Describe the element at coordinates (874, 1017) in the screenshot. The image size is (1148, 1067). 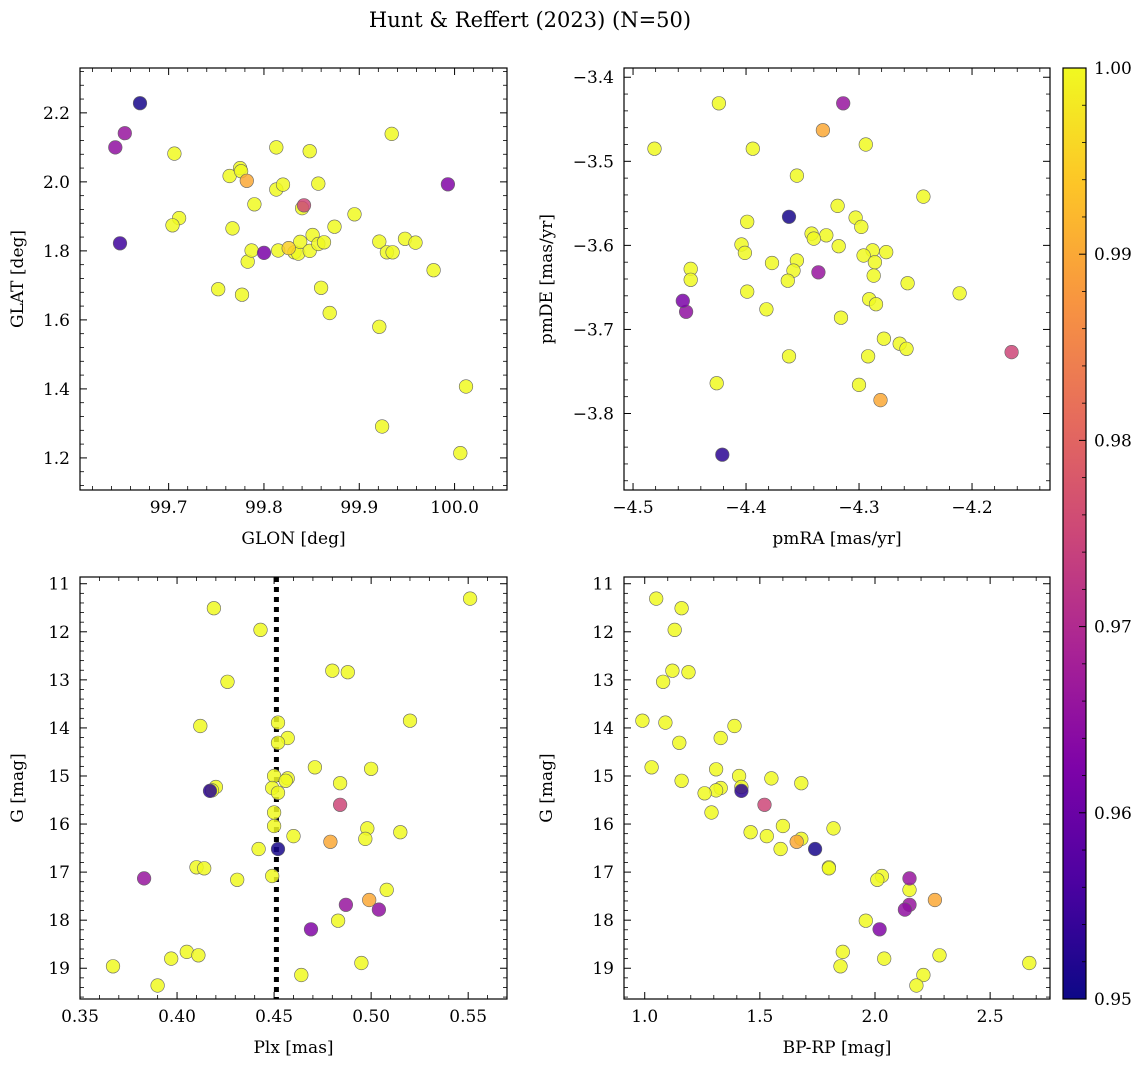
I see `x-tick-label: 2.0` at that location.